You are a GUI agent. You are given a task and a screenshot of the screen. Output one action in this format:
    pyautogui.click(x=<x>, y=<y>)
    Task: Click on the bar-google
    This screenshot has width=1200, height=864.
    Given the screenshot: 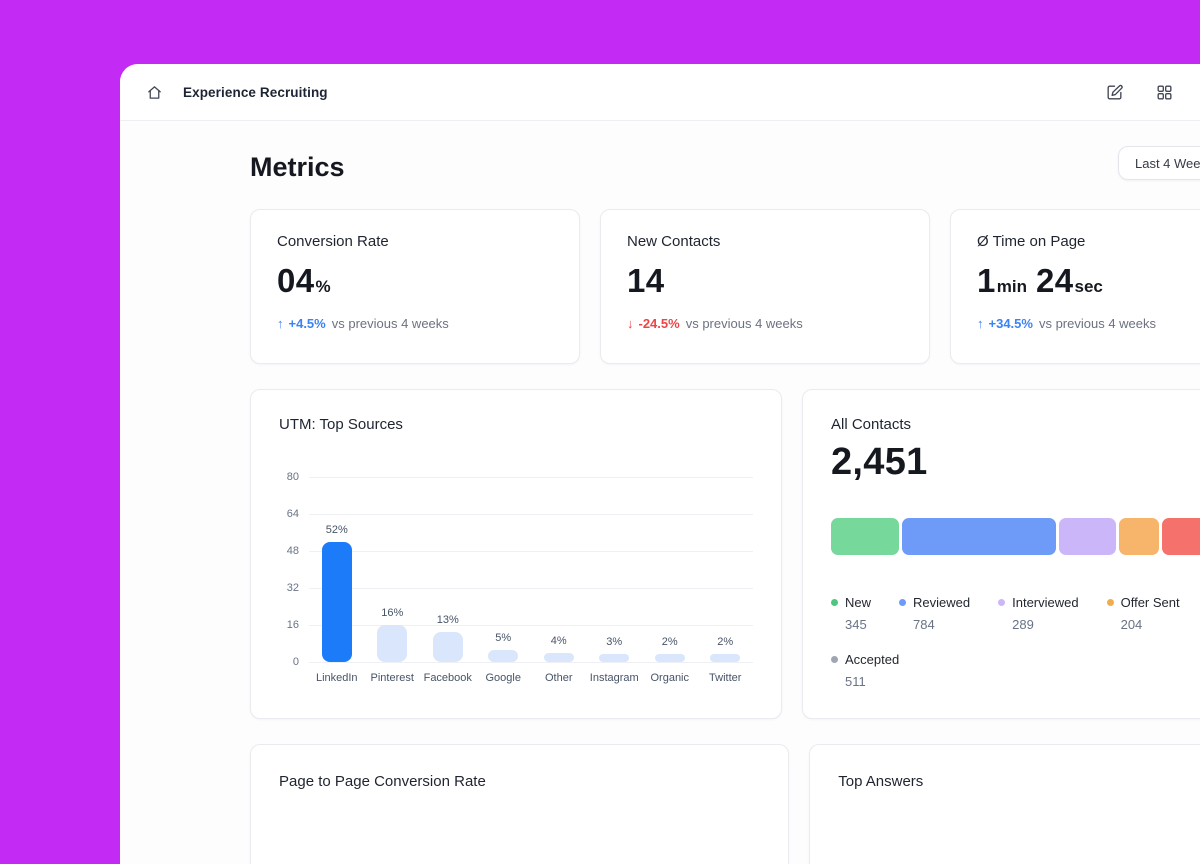 What is the action you would take?
    pyautogui.click(x=503, y=656)
    